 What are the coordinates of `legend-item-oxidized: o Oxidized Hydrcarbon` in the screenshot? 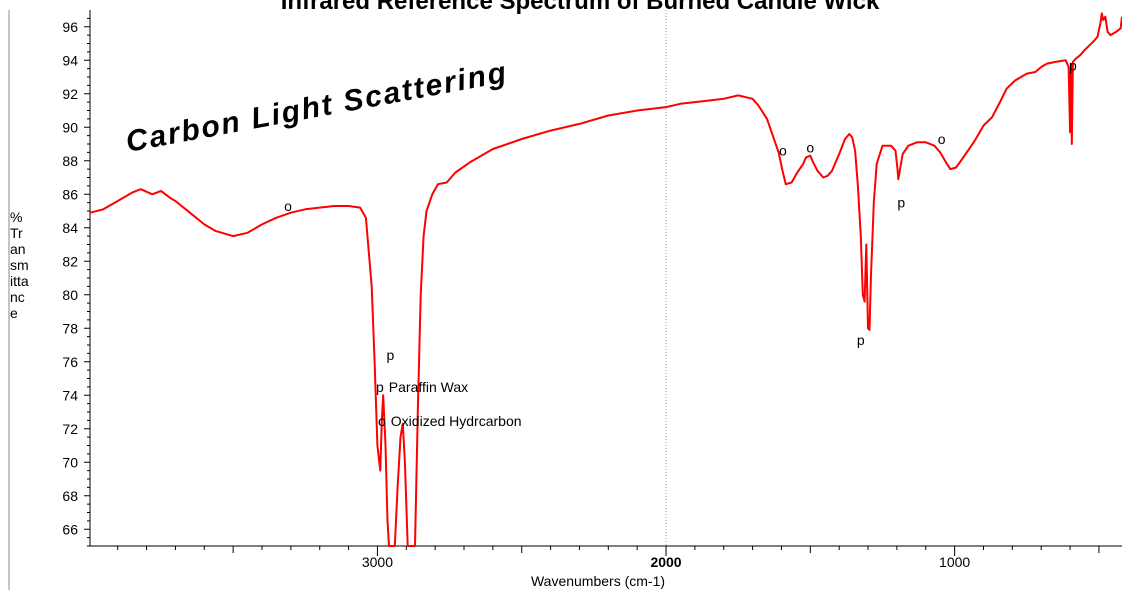 It's located at (450, 421).